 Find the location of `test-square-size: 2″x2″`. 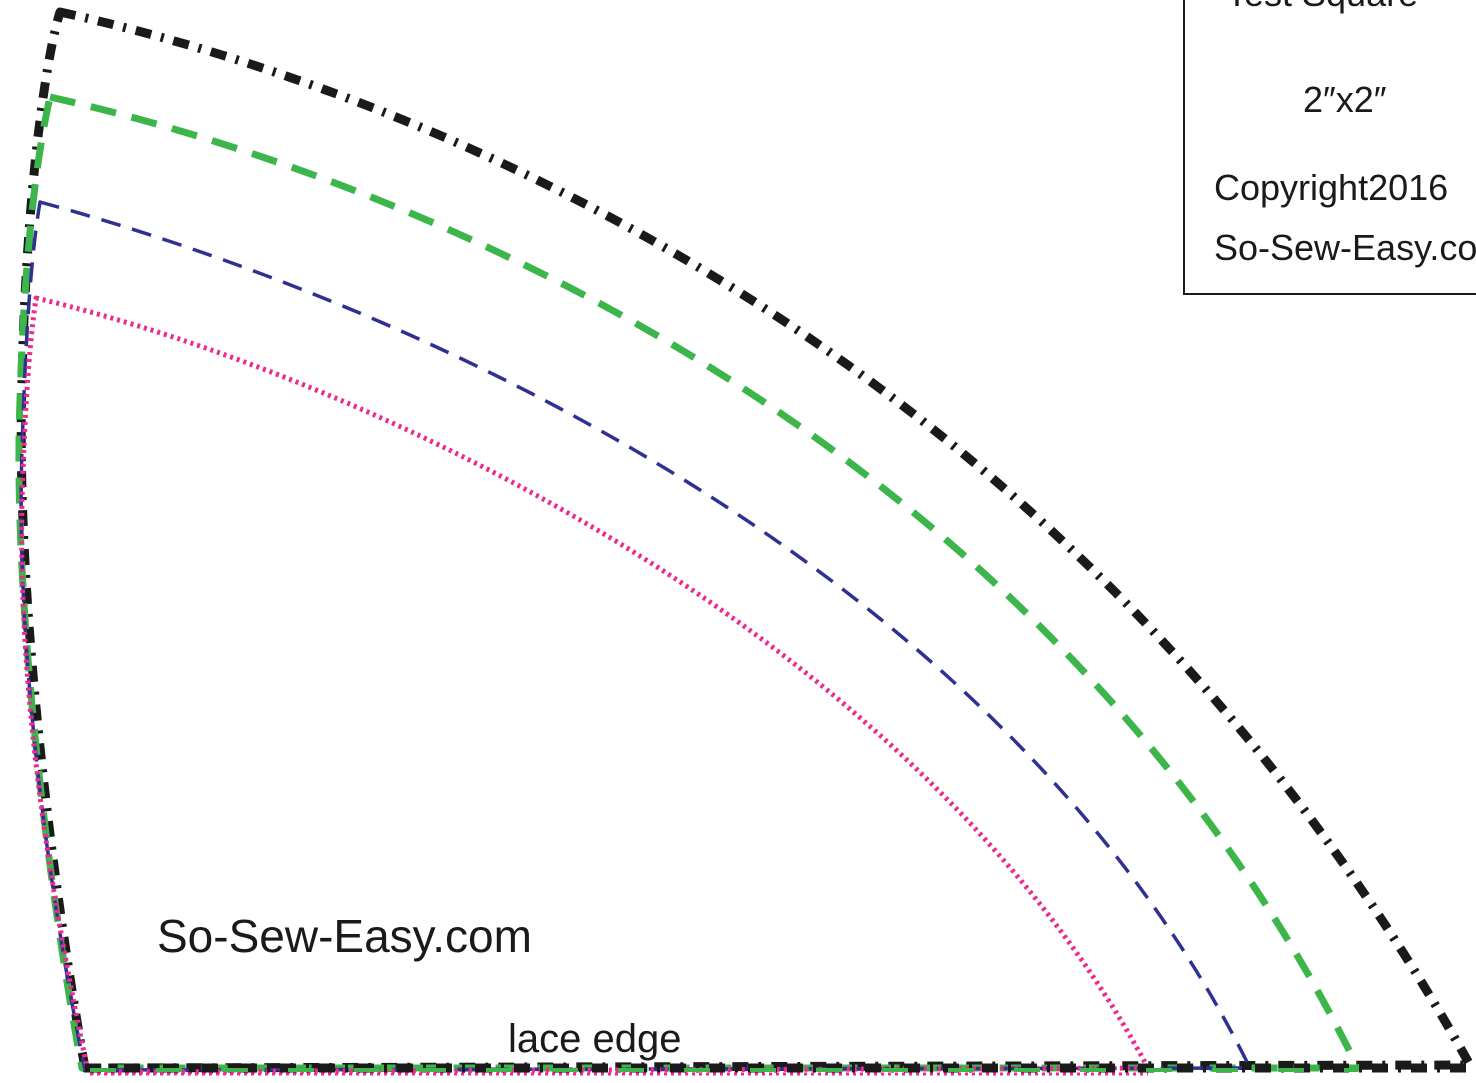

test-square-size: 2″x2″ is located at coordinates (1345, 99).